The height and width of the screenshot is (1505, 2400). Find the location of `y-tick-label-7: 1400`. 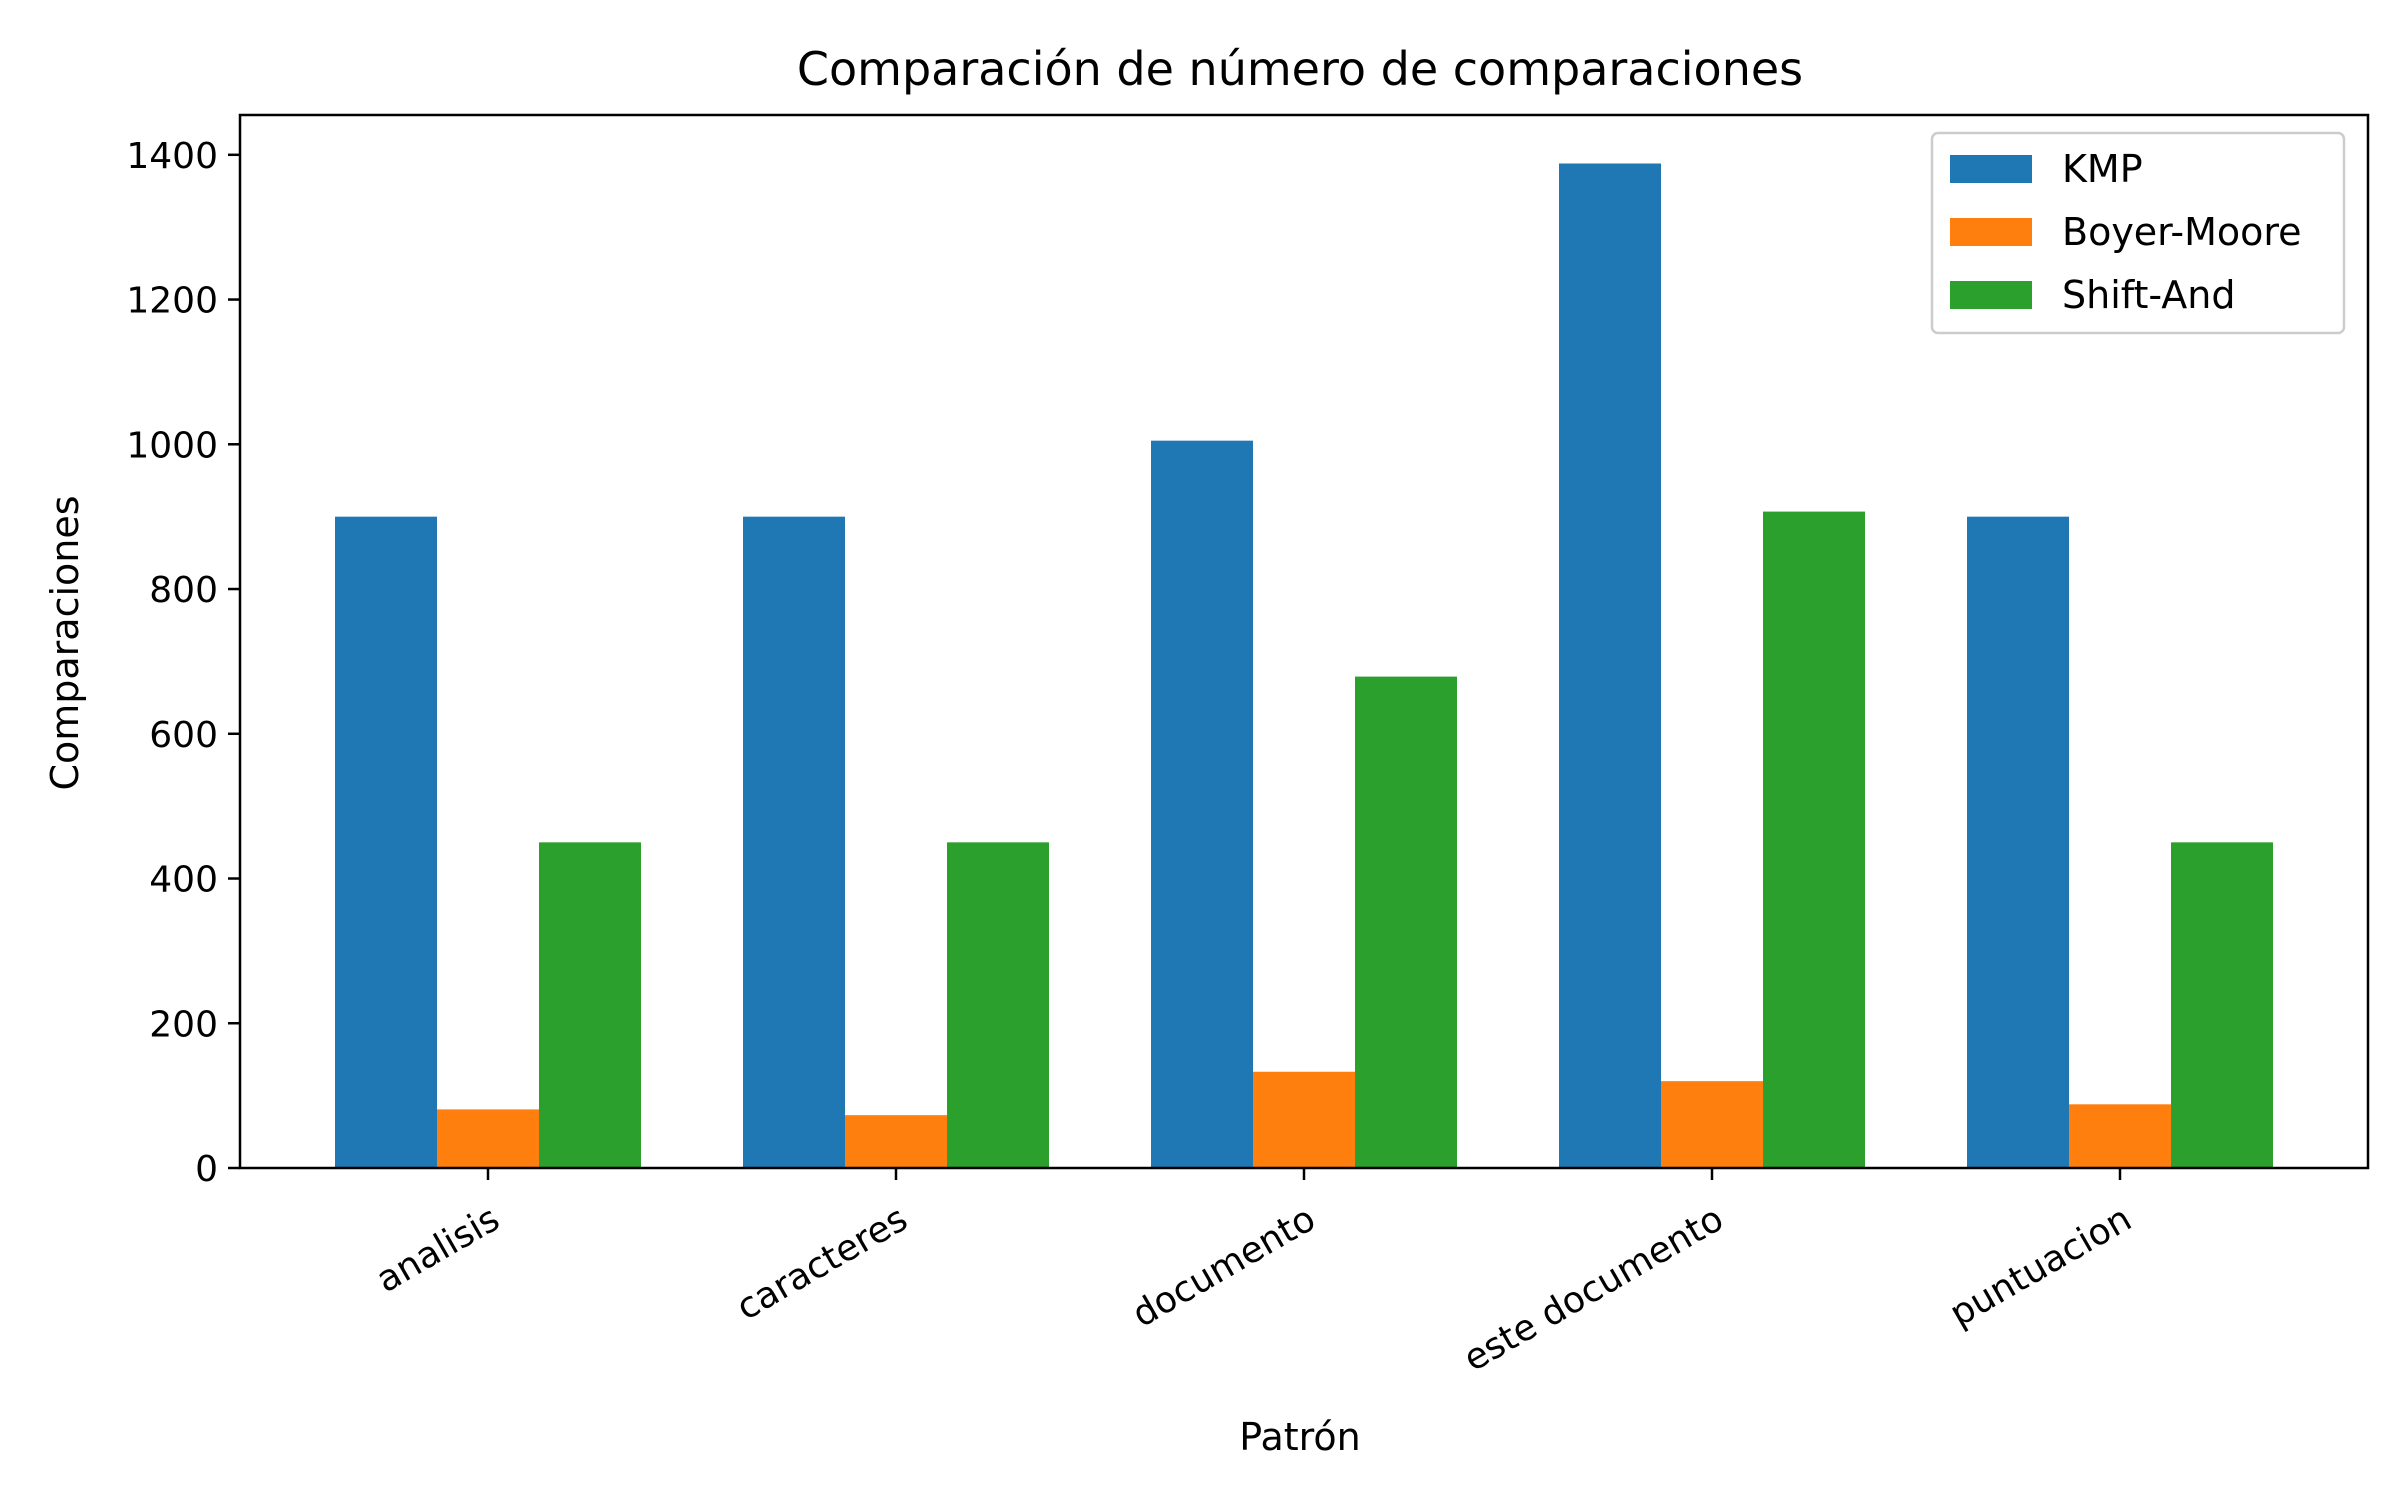

y-tick-label-7: 1400 is located at coordinates (172, 156).